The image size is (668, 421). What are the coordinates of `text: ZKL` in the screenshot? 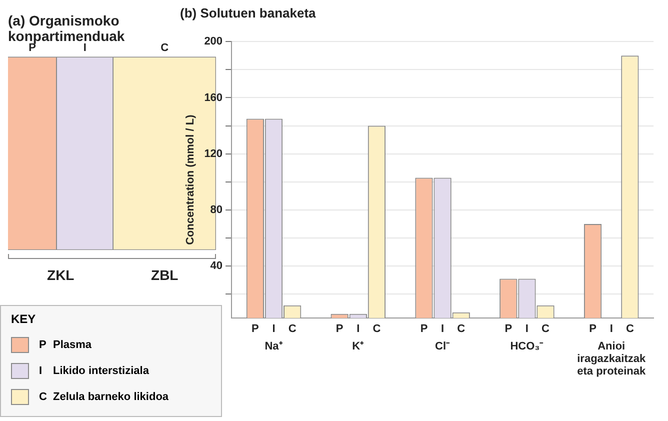 It's located at (61, 275).